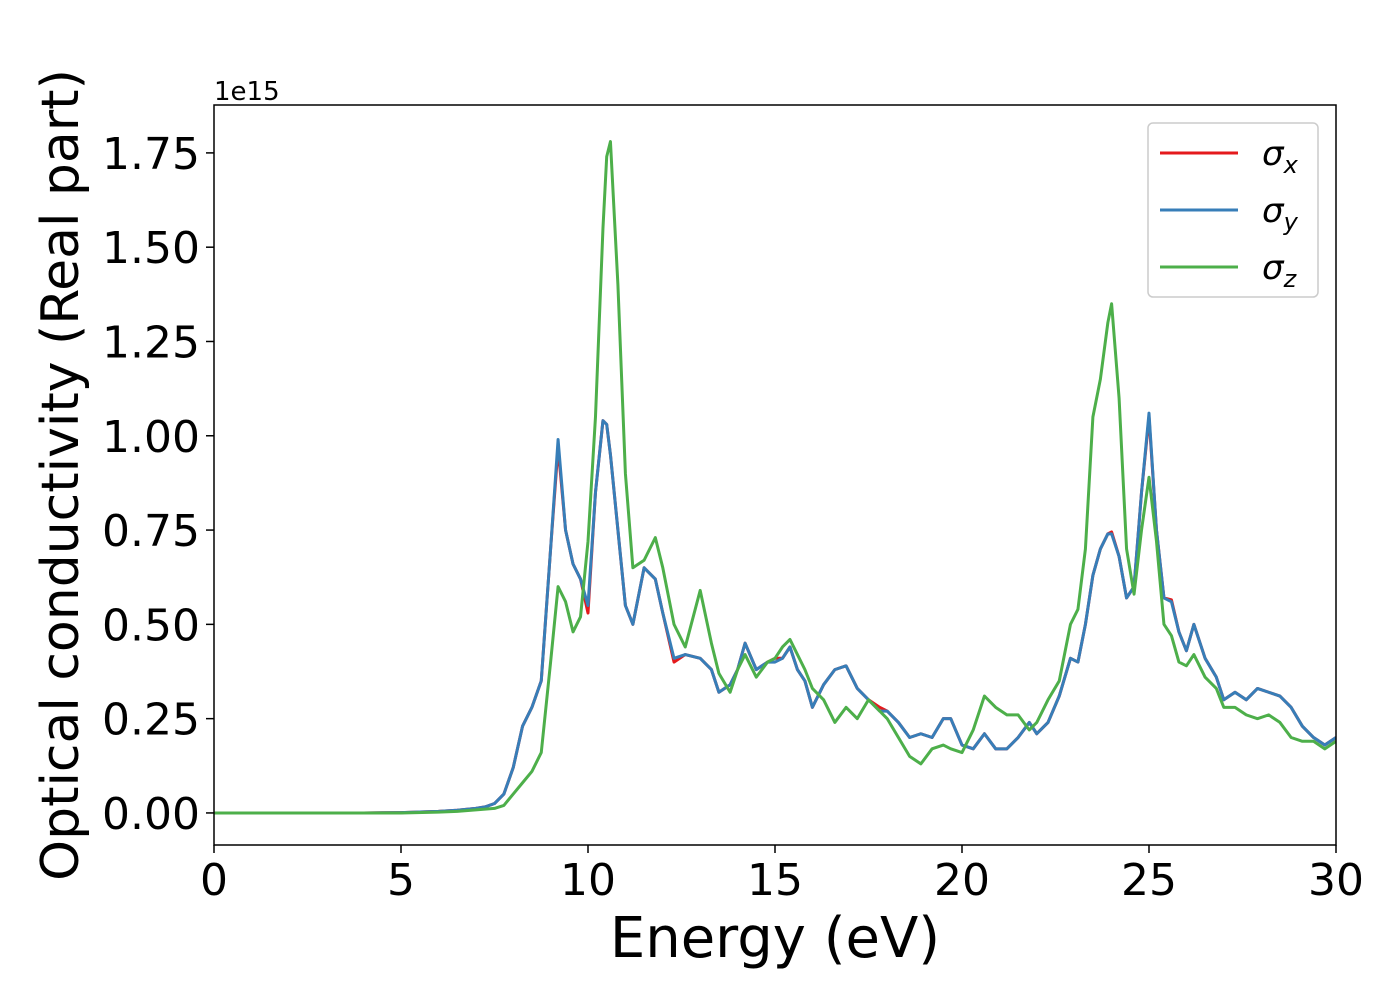 The width and height of the screenshot is (1400, 1000). I want to click on y-tick-label: 1.75, so click(151, 154).